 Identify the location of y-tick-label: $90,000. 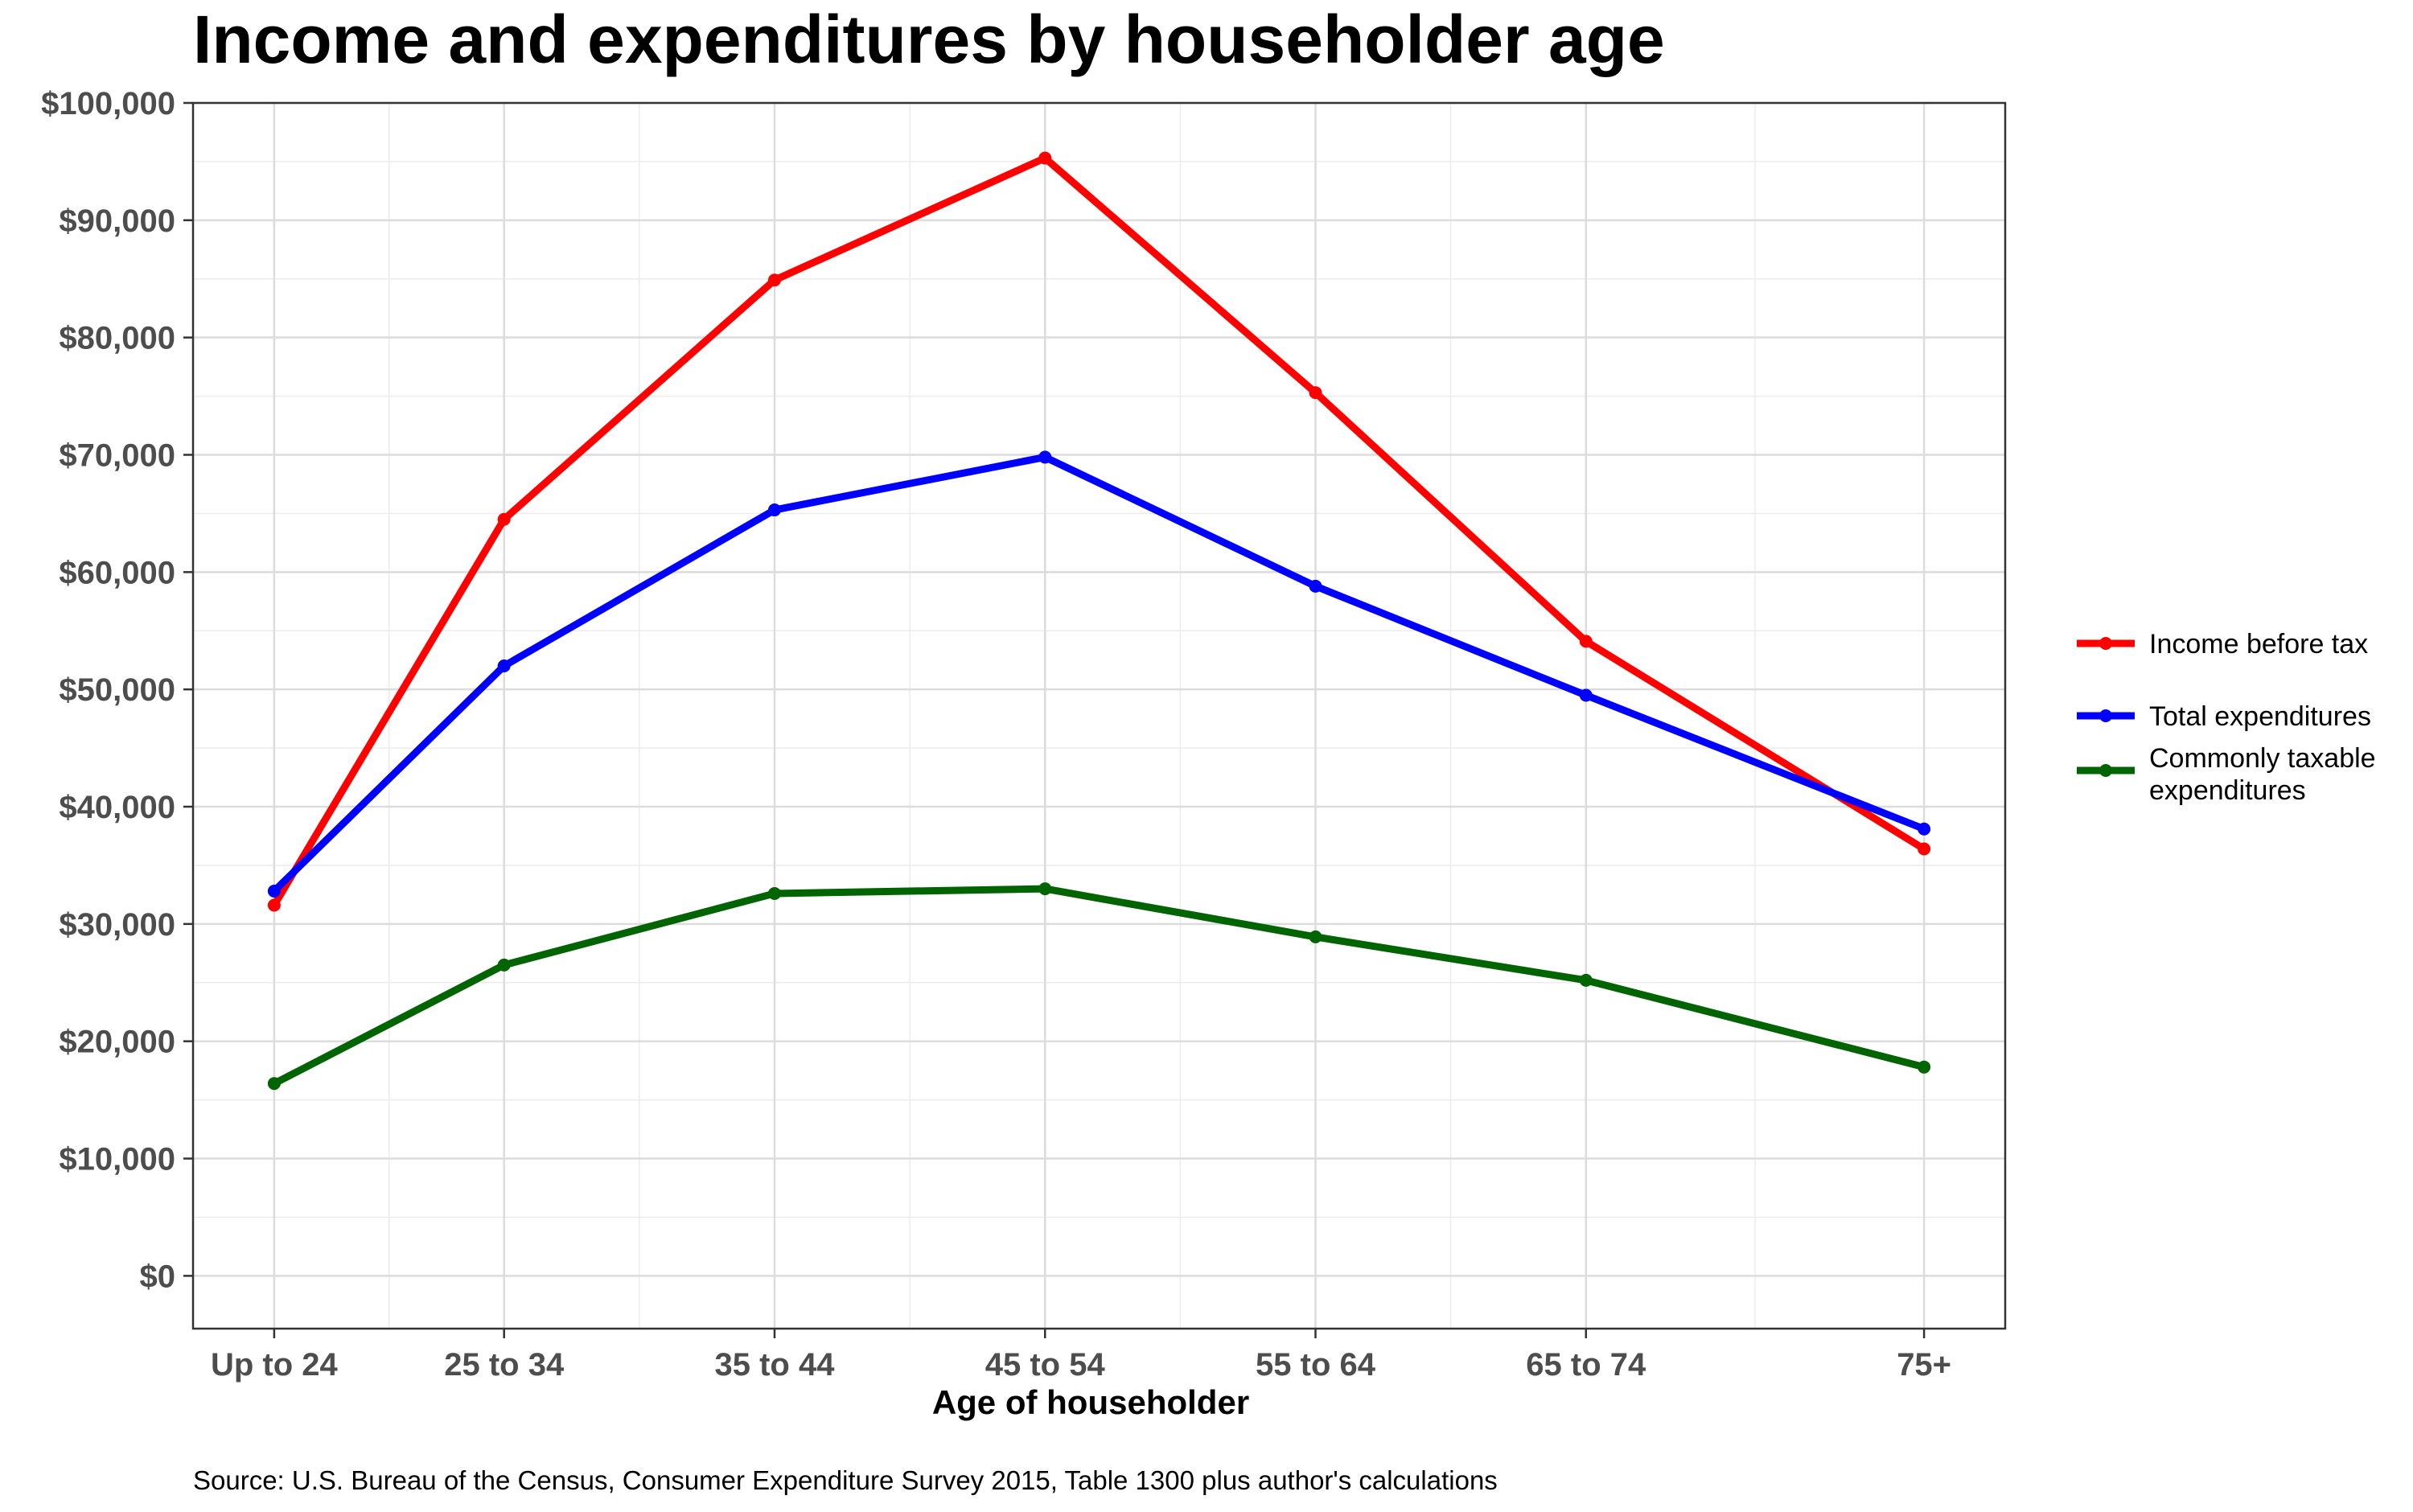
(117, 221).